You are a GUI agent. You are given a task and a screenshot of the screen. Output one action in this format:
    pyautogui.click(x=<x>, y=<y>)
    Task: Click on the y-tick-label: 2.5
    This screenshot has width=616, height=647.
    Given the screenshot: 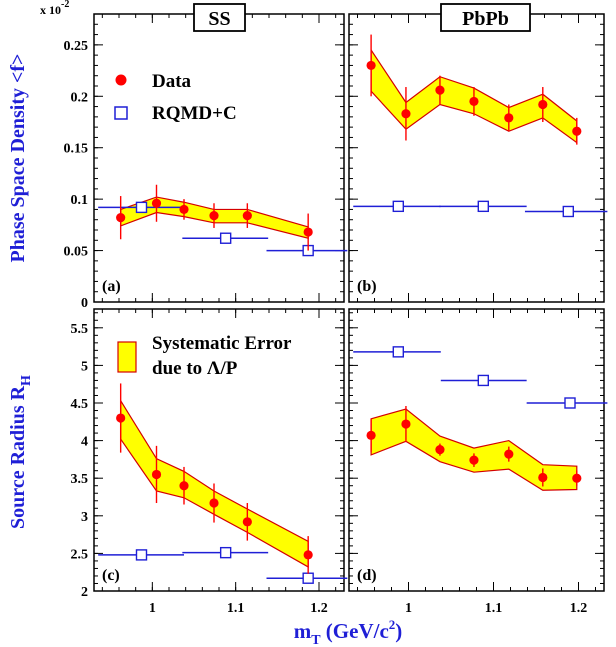 What is the action you would take?
    pyautogui.click(x=80, y=554)
    